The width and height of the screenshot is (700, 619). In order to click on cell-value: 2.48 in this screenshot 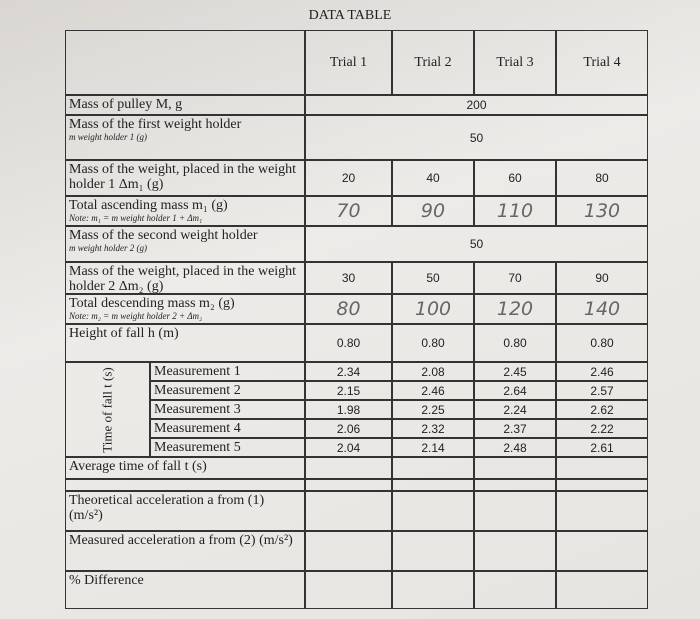, I will do `click(515, 447)`.